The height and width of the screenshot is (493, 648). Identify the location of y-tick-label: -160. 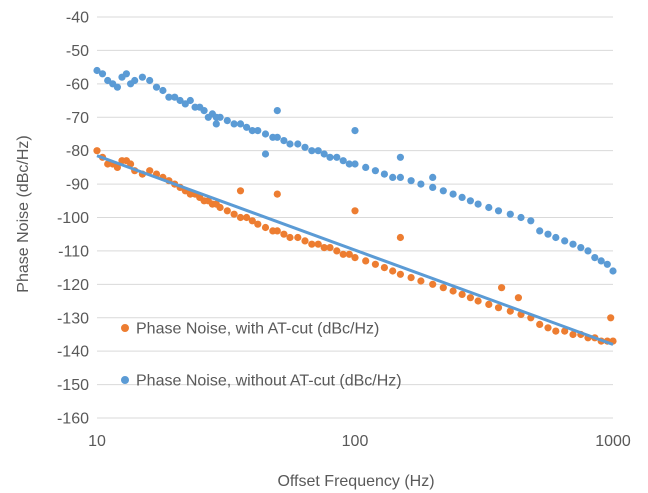
(73, 419).